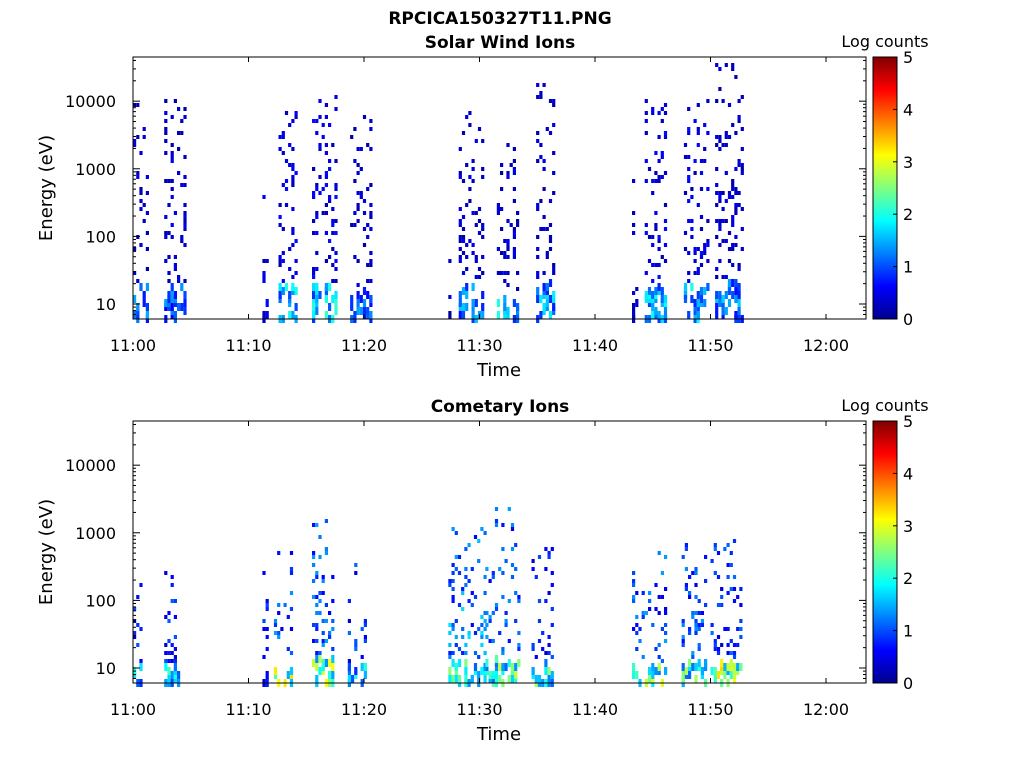  Describe the element at coordinates (90, 101) in the screenshot. I see `y-tick-label: 10000` at that location.